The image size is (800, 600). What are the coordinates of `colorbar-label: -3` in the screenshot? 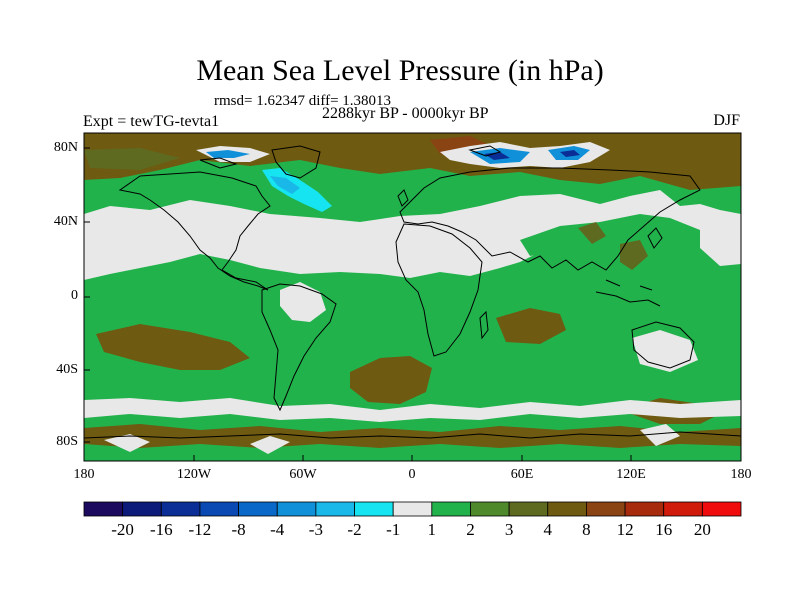 It's located at (315, 529).